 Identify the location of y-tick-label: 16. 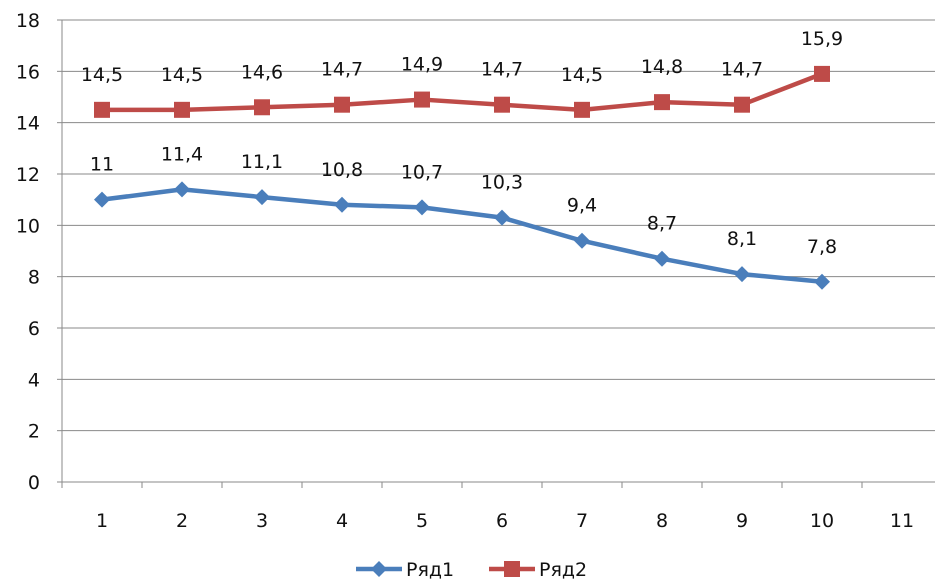
(28, 72).